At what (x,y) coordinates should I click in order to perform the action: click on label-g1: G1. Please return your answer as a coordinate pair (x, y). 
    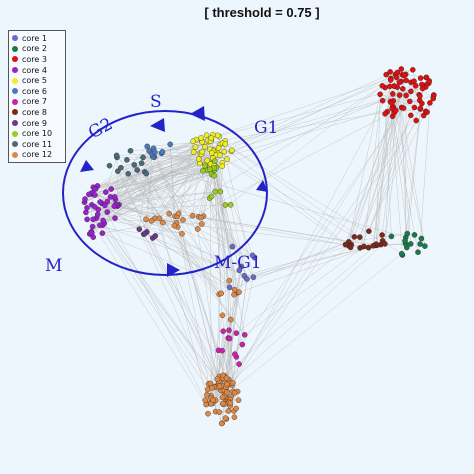
    Looking at the image, I should click on (266, 128).